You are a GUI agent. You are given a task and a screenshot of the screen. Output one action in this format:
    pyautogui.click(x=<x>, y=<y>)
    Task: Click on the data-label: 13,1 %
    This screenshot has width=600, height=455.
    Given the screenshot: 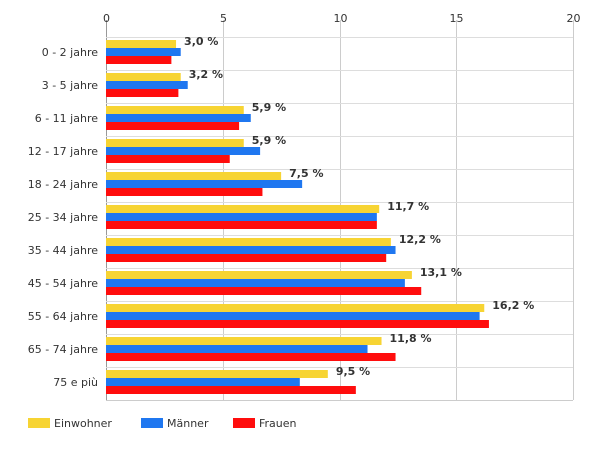 What is the action you would take?
    pyautogui.click(x=441, y=272)
    